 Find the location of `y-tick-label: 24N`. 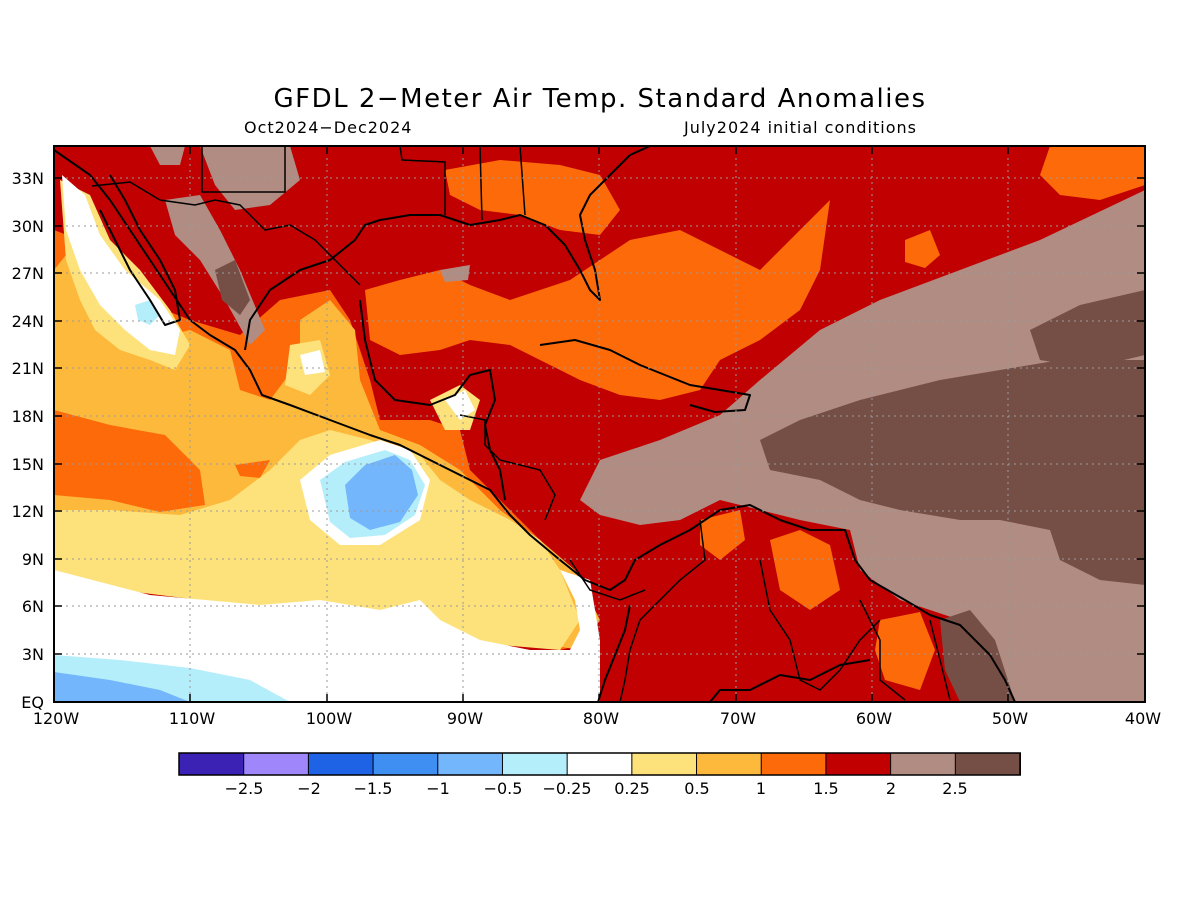

y-tick-label: 24N is located at coordinates (28, 321).